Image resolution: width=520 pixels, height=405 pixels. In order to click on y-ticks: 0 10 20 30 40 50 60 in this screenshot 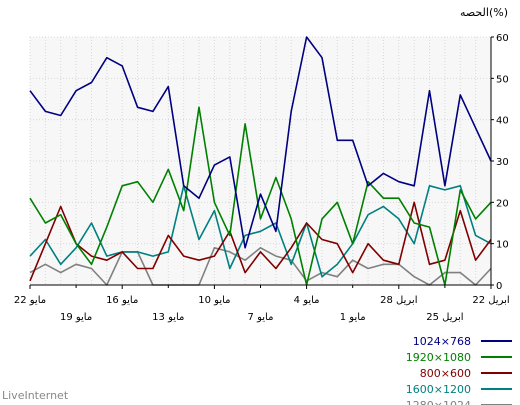, I will do `click(500, 162)`.